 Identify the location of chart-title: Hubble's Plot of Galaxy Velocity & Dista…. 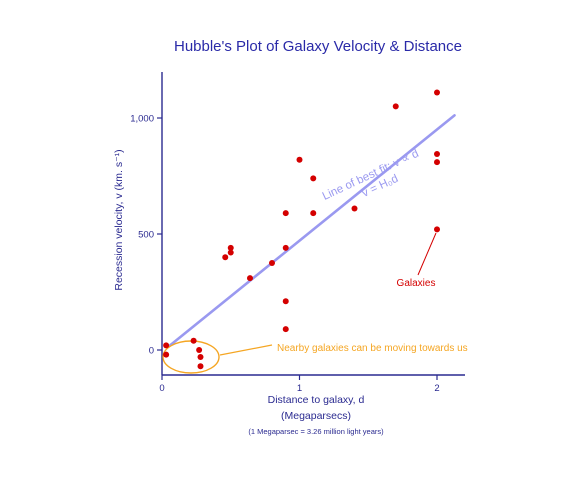
(318, 46).